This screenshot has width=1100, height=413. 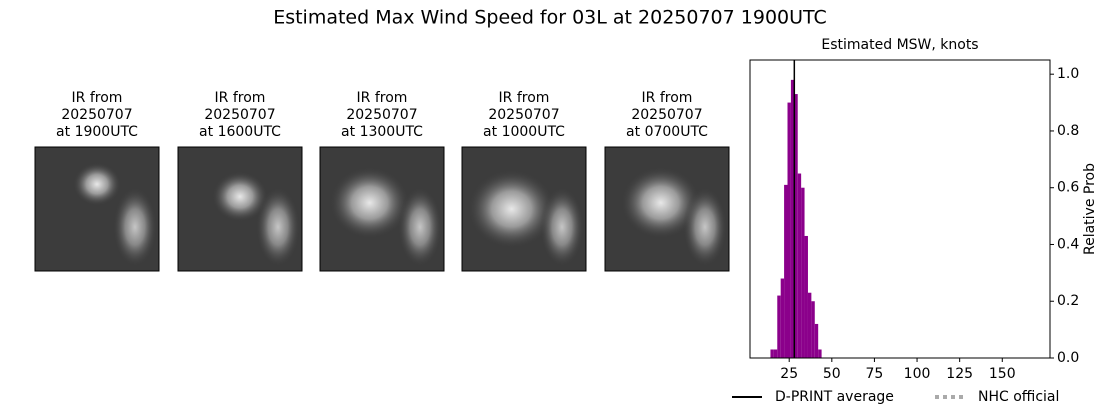 What do you see at coordinates (382, 132) in the screenshot?
I see `panel-title: at 1300UTC` at bounding box center [382, 132].